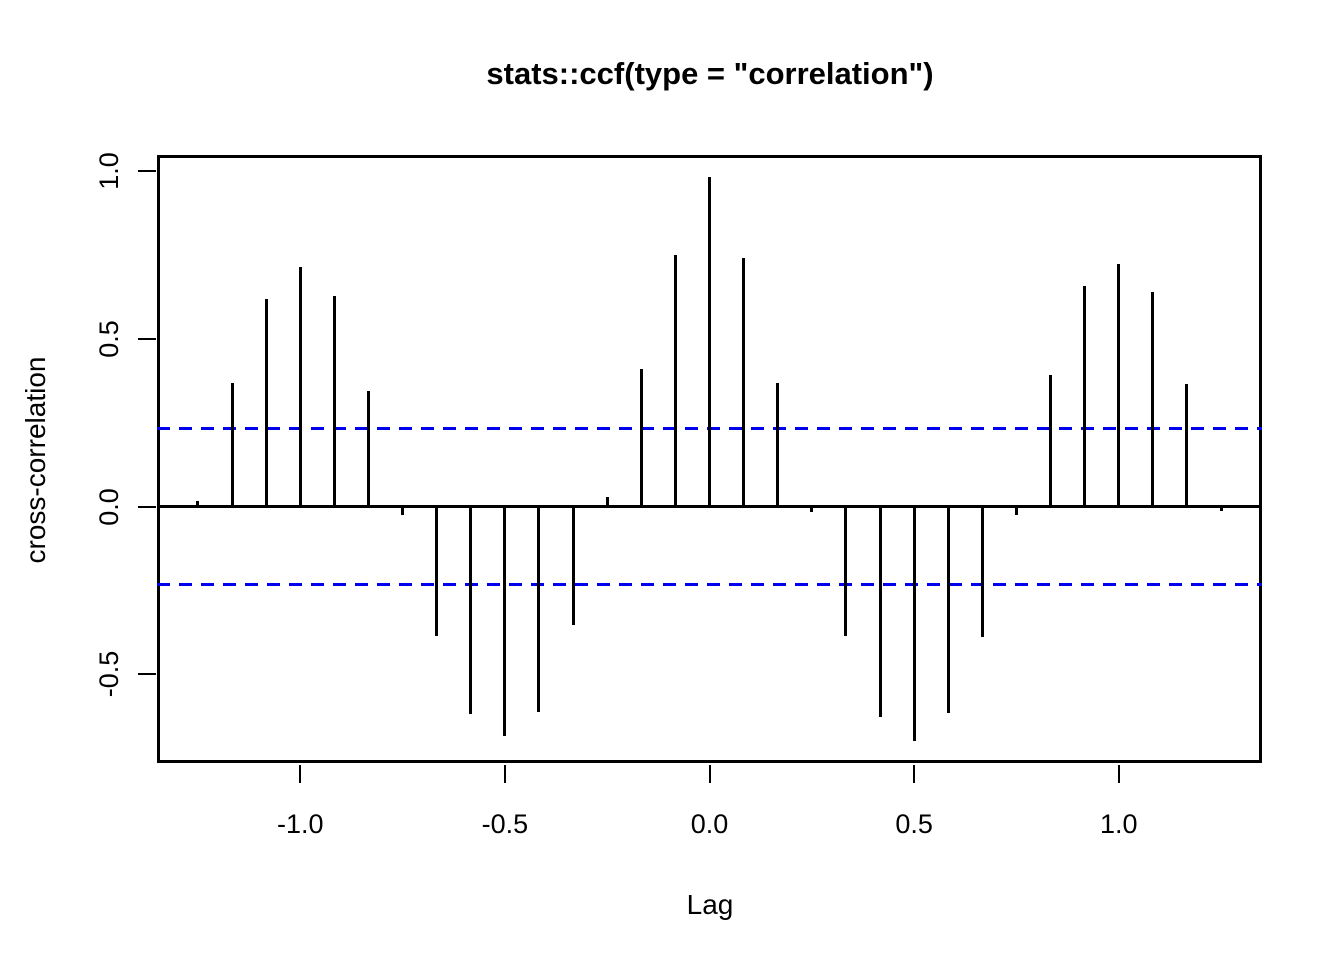 This screenshot has width=1344, height=960. Describe the element at coordinates (109, 506) in the screenshot. I see `y-tick-label: 0.0` at that location.